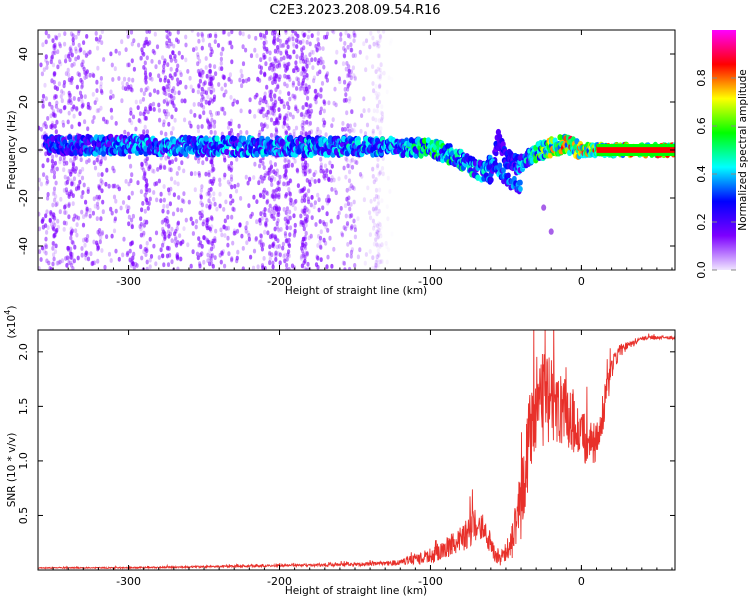 This screenshot has height=604, width=750. What do you see at coordinates (23, 246) in the screenshot?
I see `spectrogram-y-tick-label: -40` at bounding box center [23, 246].